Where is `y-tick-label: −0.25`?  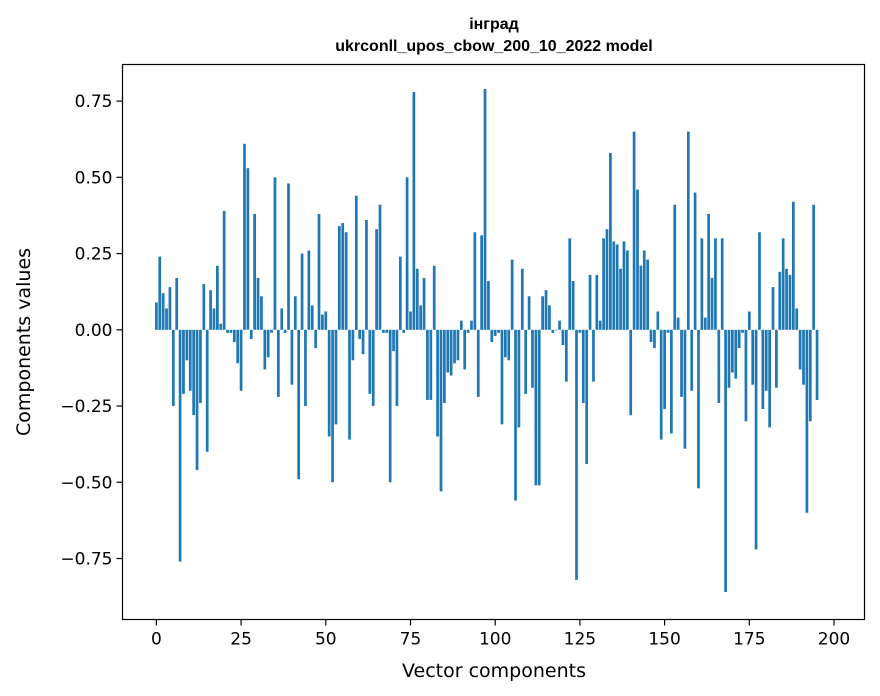 y-tick-label: −0.25 is located at coordinates (86, 407).